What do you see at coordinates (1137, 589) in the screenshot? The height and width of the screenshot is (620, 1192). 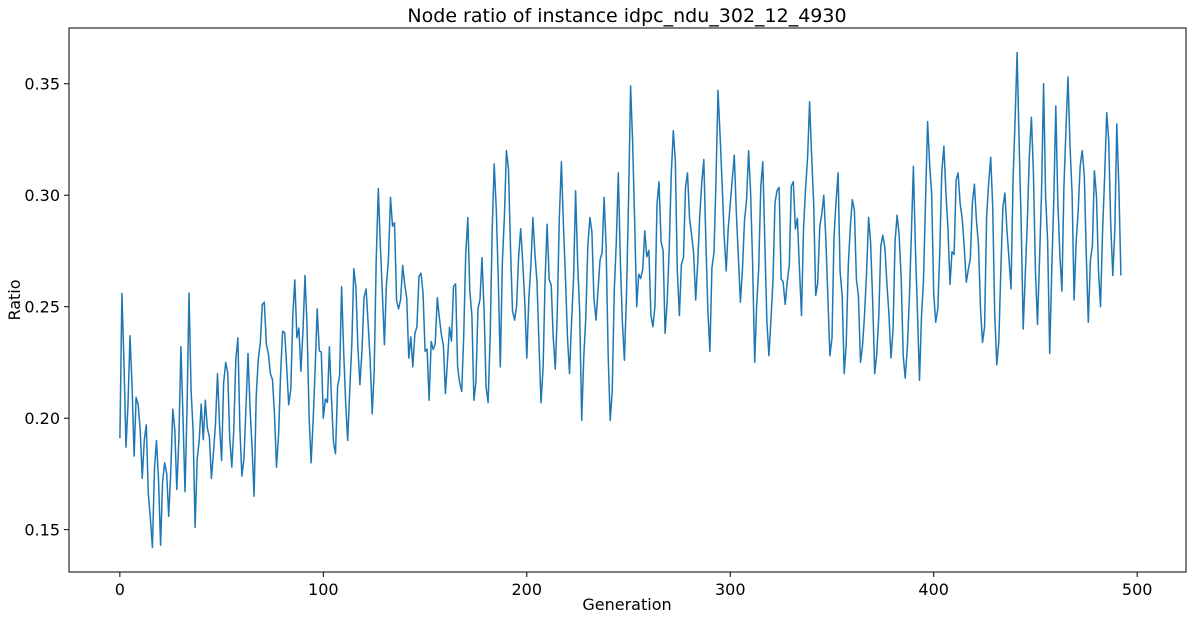 I see `x-tick-label: 500` at bounding box center [1137, 589].